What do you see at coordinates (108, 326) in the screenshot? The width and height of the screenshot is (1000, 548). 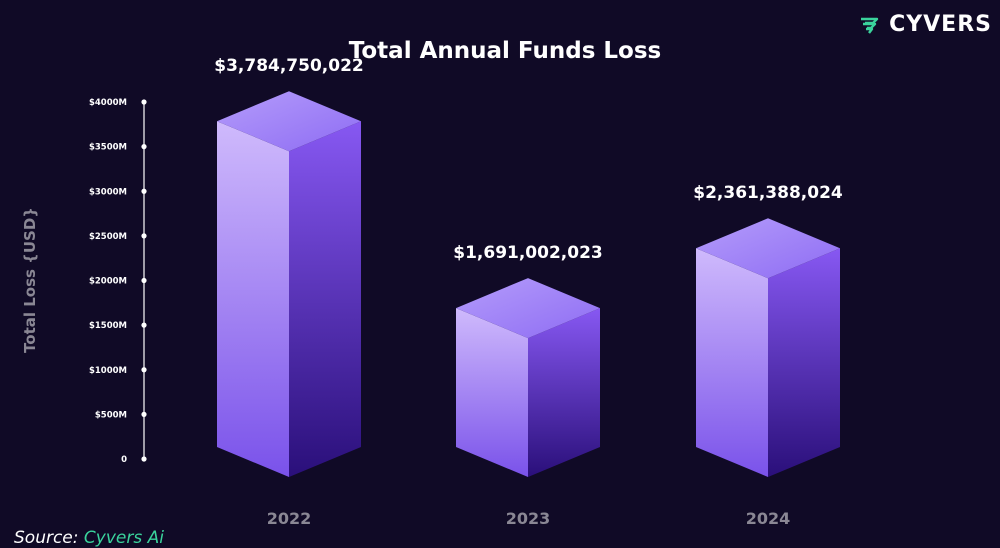 I see `y-tick-label: $1500M` at bounding box center [108, 326].